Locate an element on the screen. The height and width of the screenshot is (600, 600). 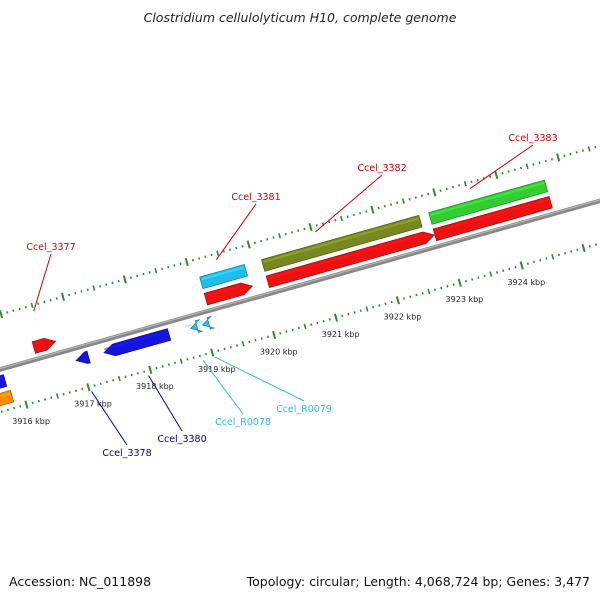
kbp-tick-label: 3924 kbp is located at coordinates (526, 282).